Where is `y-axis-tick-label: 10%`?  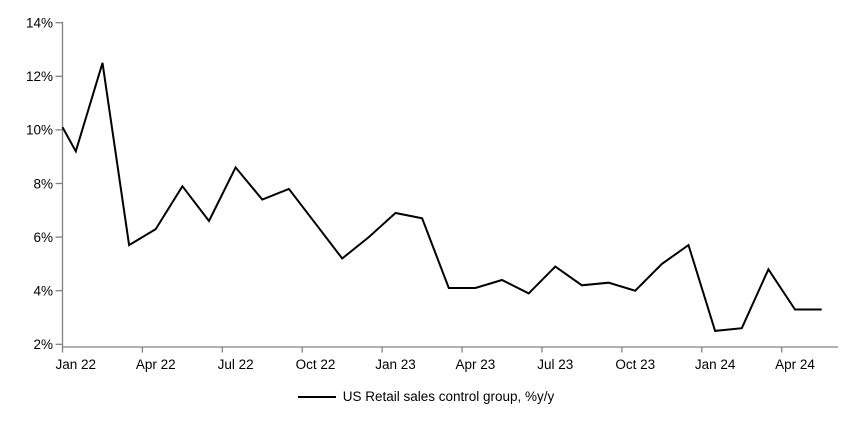 y-axis-tick-label: 10% is located at coordinates (39, 130).